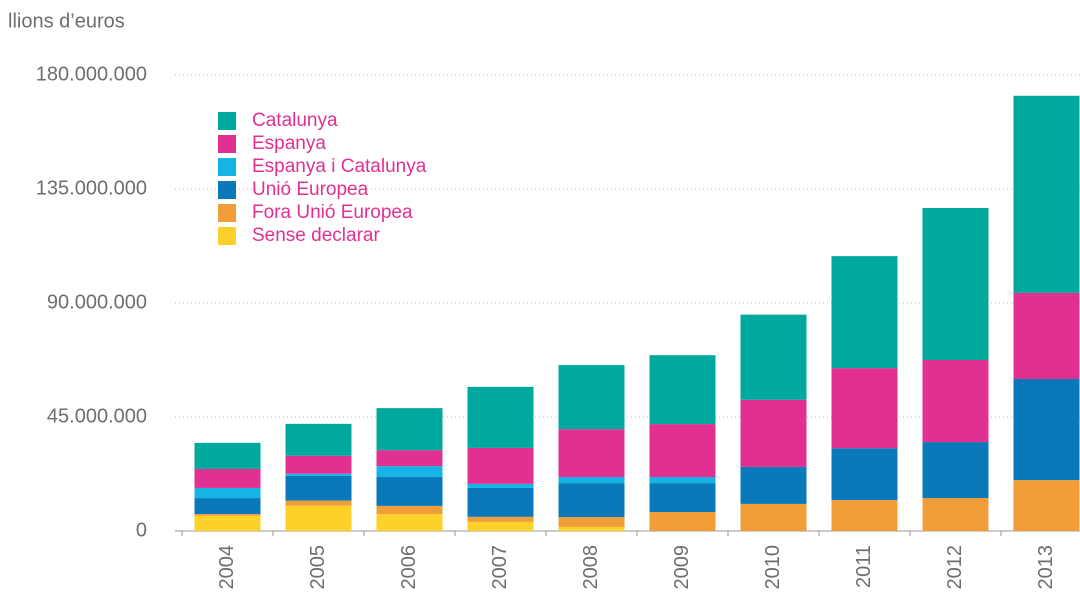 The height and width of the screenshot is (598, 1080). Describe the element at coordinates (682, 567) in the screenshot. I see `x-tick-label: 2009` at that location.